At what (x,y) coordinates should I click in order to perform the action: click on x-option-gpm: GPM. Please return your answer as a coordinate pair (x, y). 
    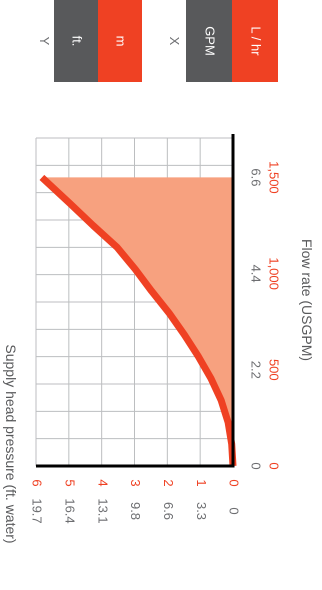
    Looking at the image, I should click on (210, 41).